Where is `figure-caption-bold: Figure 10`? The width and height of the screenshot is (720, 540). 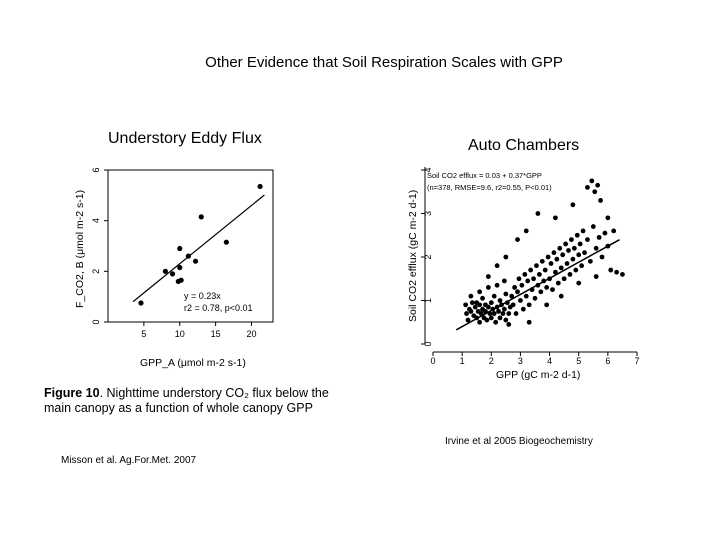
figure-caption-bold: Figure 10 is located at coordinates (72, 393).